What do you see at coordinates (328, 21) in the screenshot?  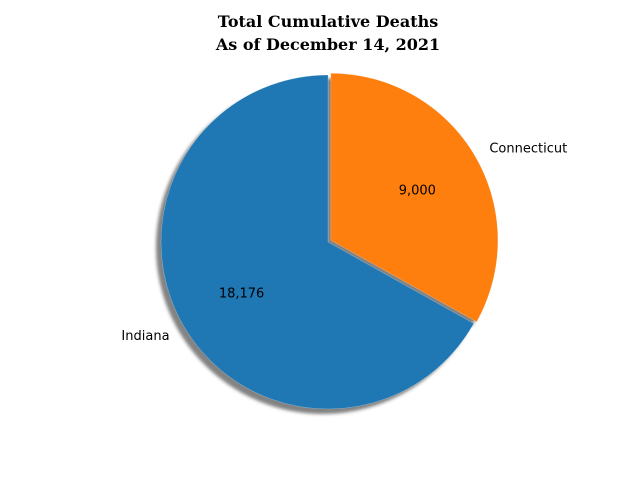 I see `chart-title: Total Cumulative Deaths` at bounding box center [328, 21].